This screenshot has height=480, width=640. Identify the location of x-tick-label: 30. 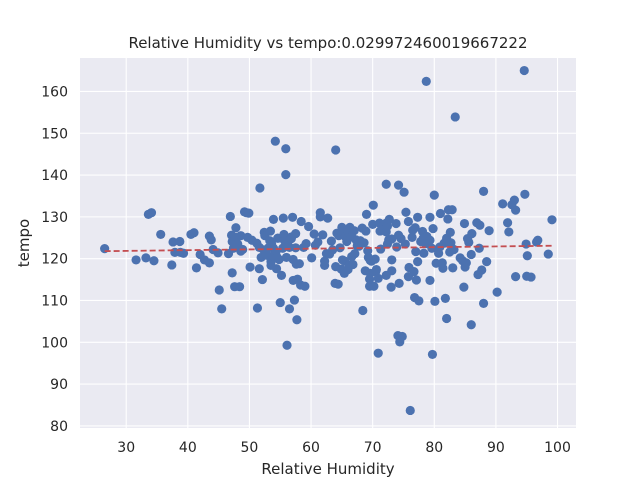
(126, 448).